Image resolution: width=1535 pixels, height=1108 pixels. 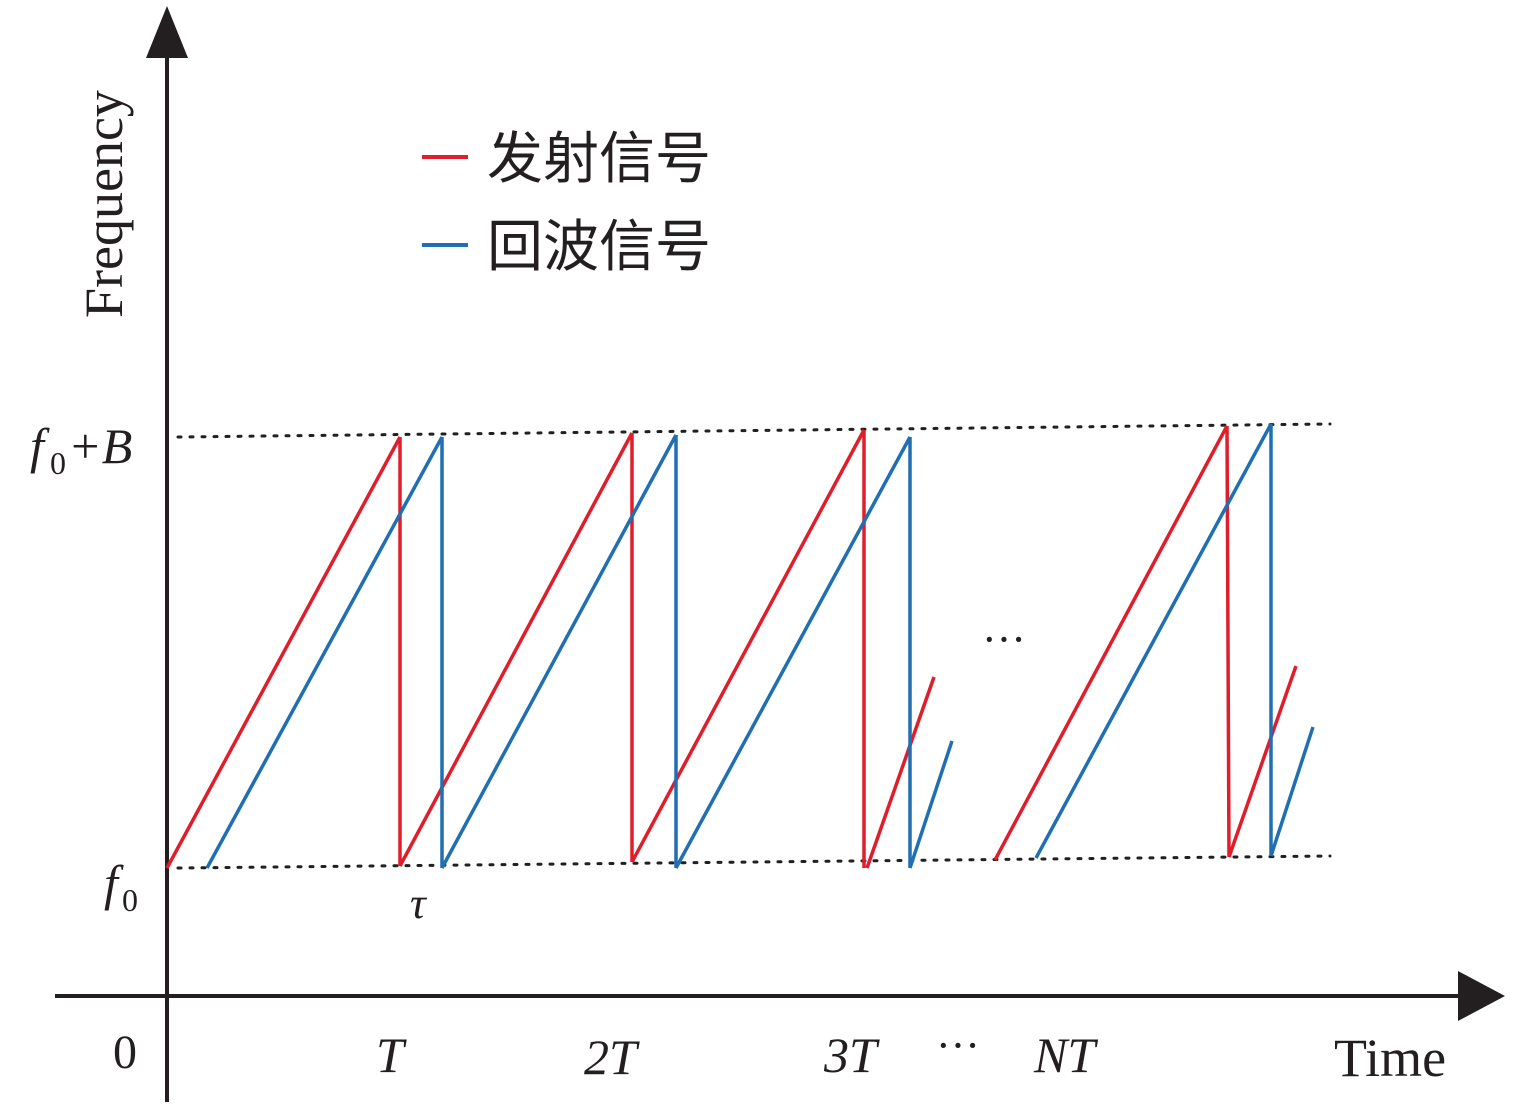 What do you see at coordinates (1065, 1055) in the screenshot?
I see `tick-nt: NT` at bounding box center [1065, 1055].